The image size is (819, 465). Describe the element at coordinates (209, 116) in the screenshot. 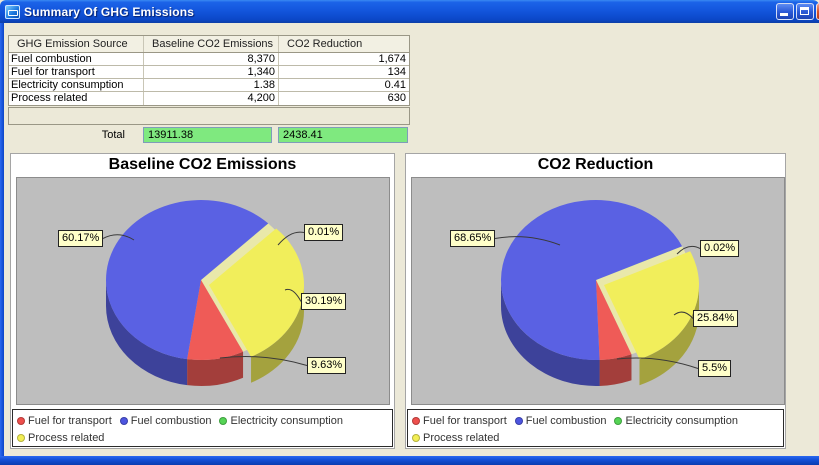

I see `table-empty-area` at that location.